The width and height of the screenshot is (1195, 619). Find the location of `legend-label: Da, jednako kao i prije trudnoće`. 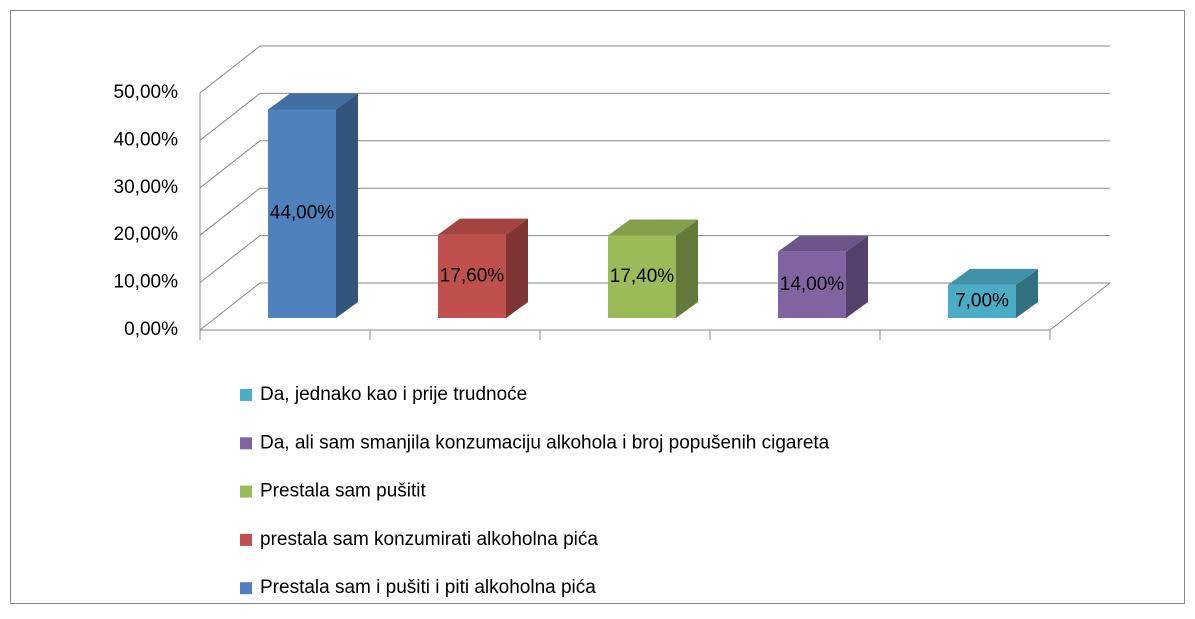

legend-label: Da, jednako kao i prije trudnoće is located at coordinates (393, 394).